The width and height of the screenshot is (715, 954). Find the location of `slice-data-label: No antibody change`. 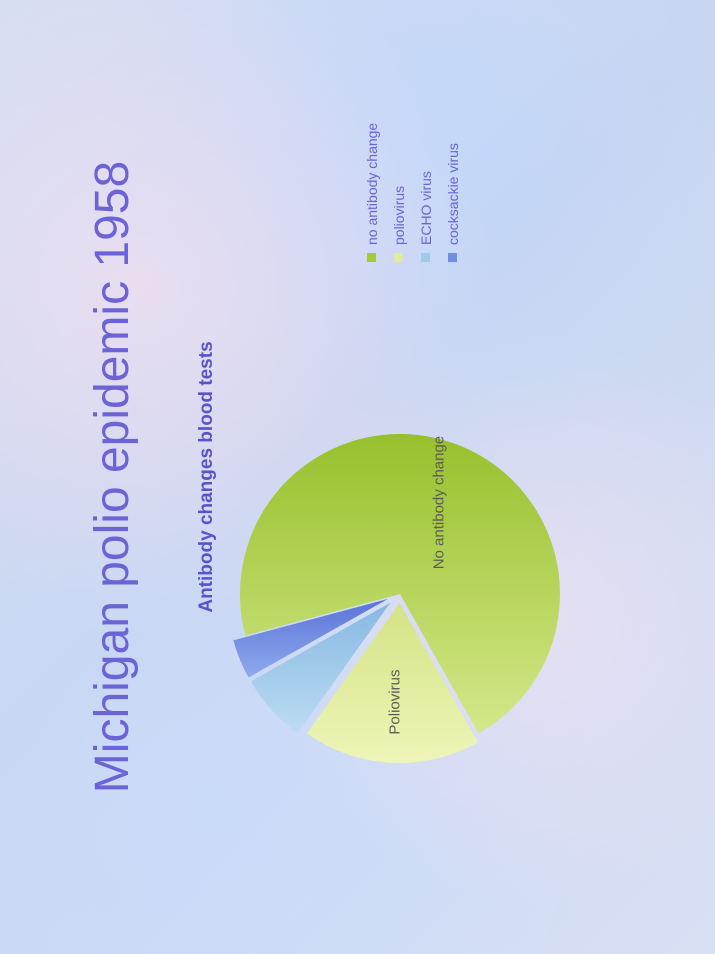

slice-data-label: No antibody change is located at coordinates (438, 502).